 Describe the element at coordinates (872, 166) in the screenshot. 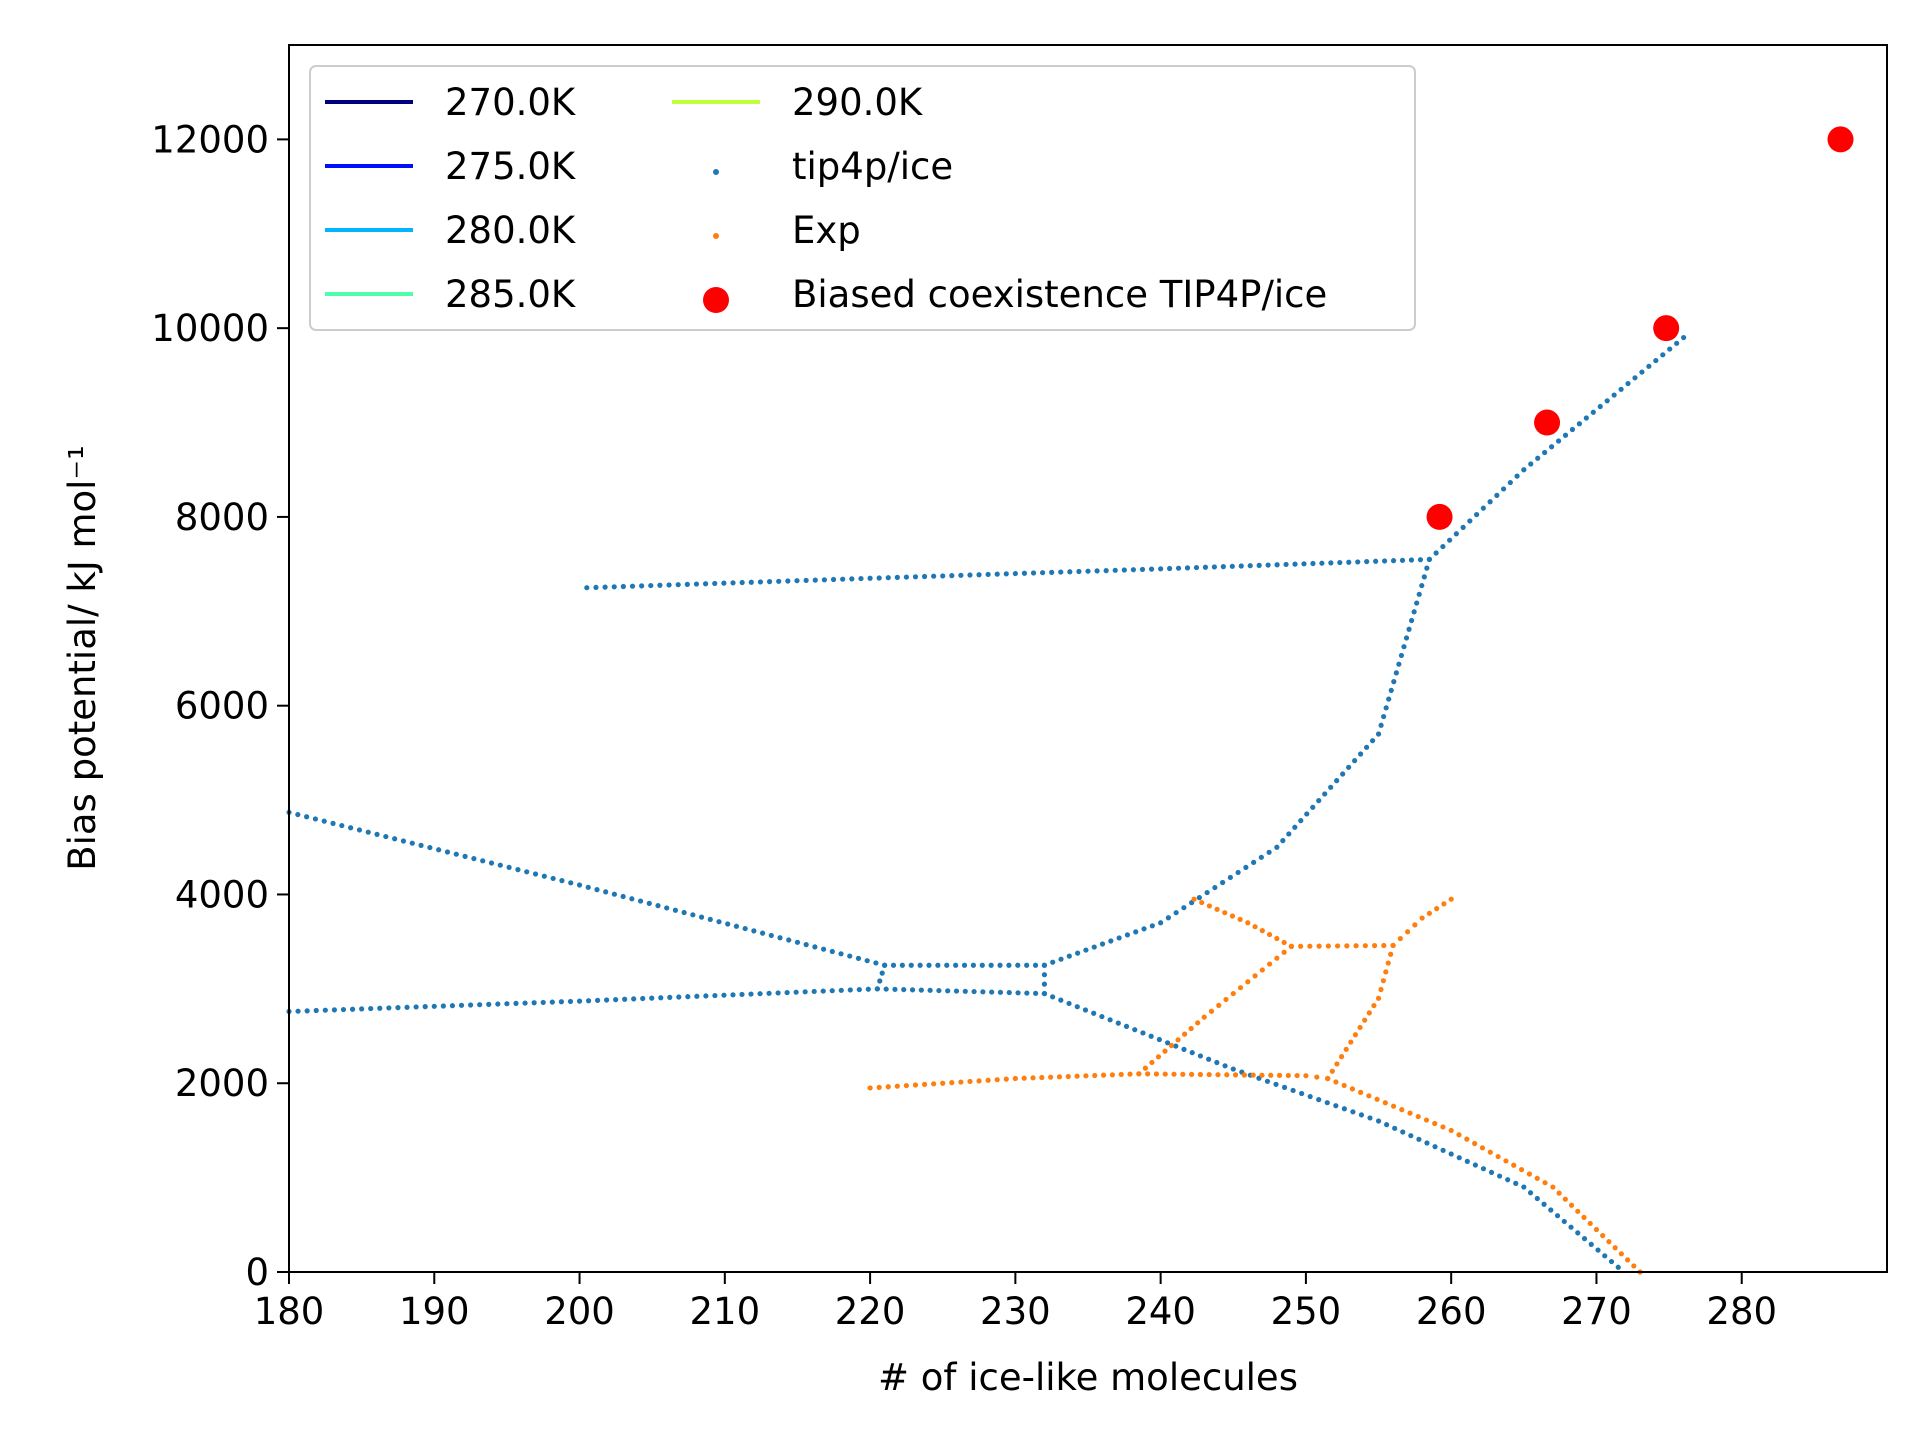

I see `legend-label: tip4p/ice` at that location.